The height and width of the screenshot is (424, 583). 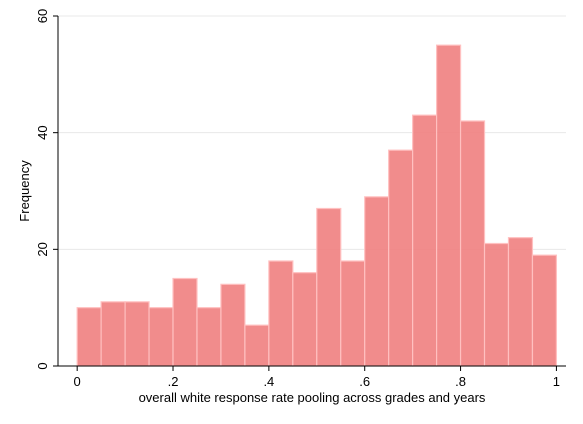 What do you see at coordinates (24, 191) in the screenshot?
I see `y-axis-title: Frequency` at bounding box center [24, 191].